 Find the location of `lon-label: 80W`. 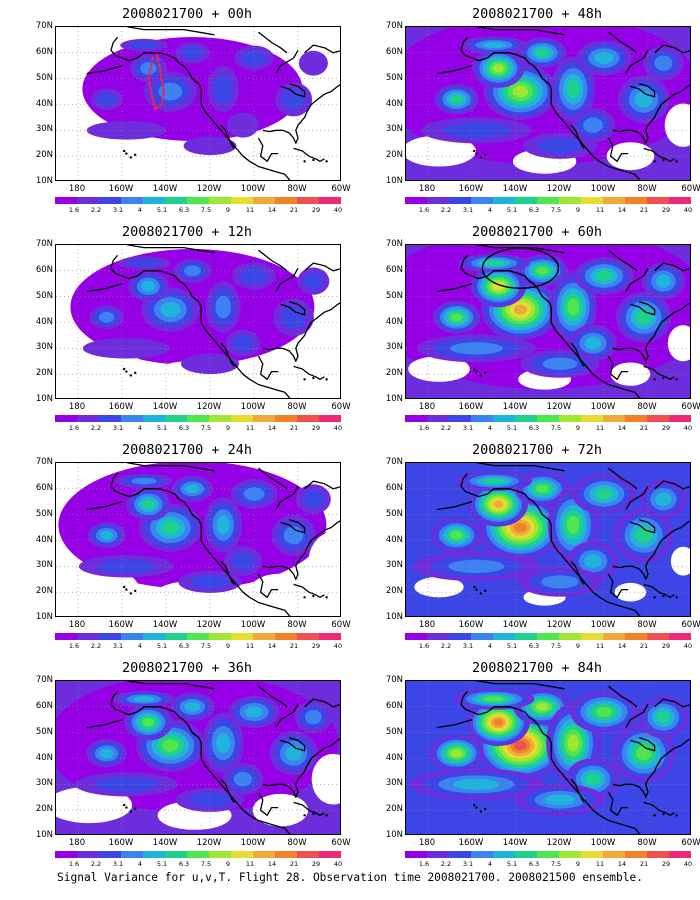

lon-label: 80W is located at coordinates (297, 625).